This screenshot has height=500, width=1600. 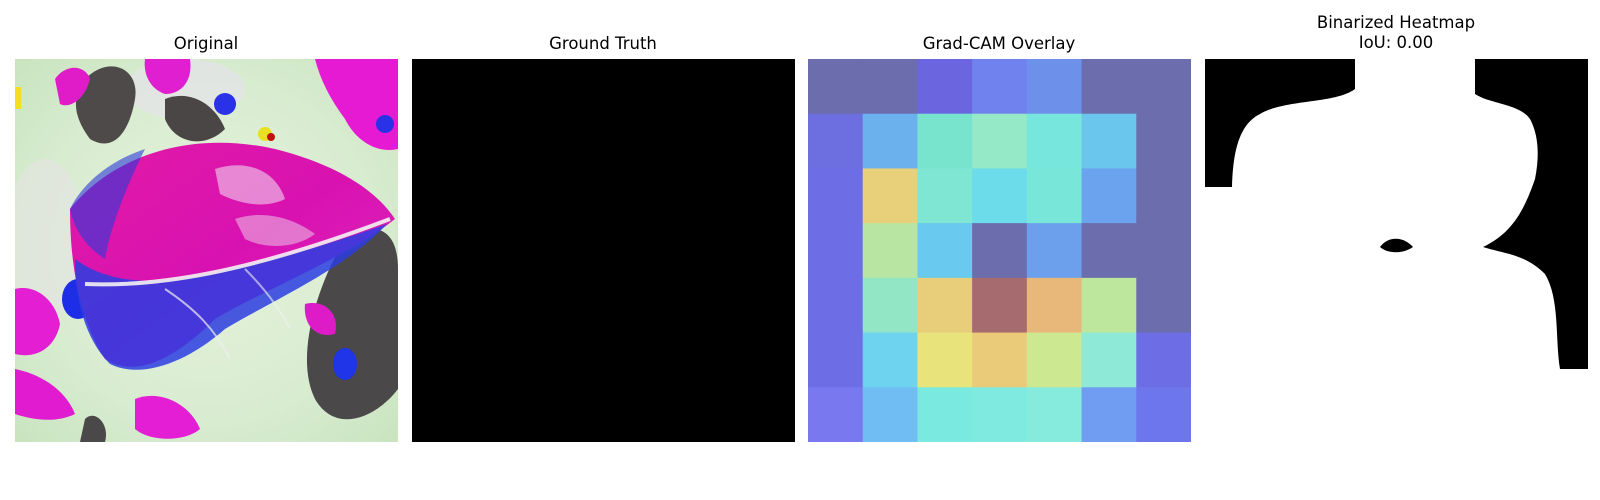 I want to click on binarized-title-block: Binarized Heatmap IoU: 0.00, so click(x=1396, y=33).